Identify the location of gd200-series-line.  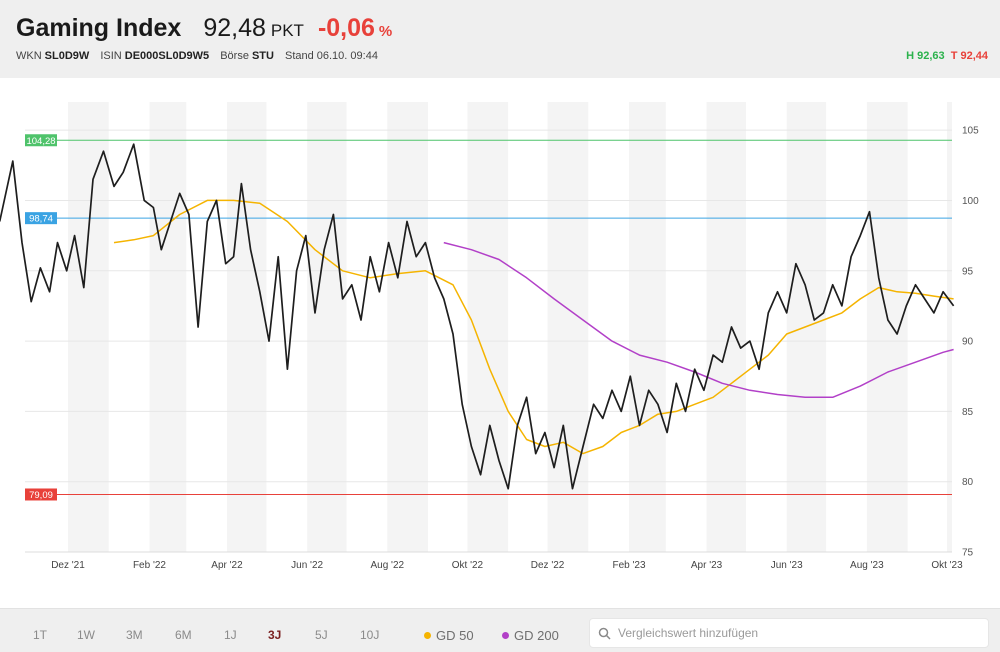
(698, 320).